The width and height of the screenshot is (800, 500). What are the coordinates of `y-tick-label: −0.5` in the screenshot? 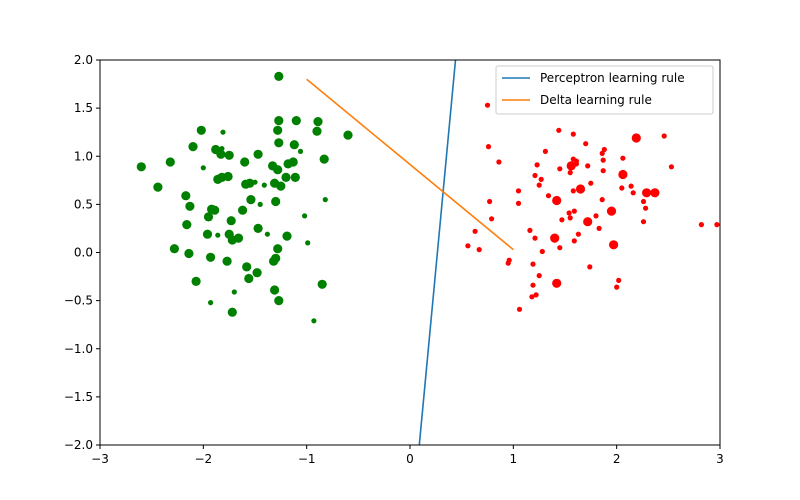 It's located at (78, 301).